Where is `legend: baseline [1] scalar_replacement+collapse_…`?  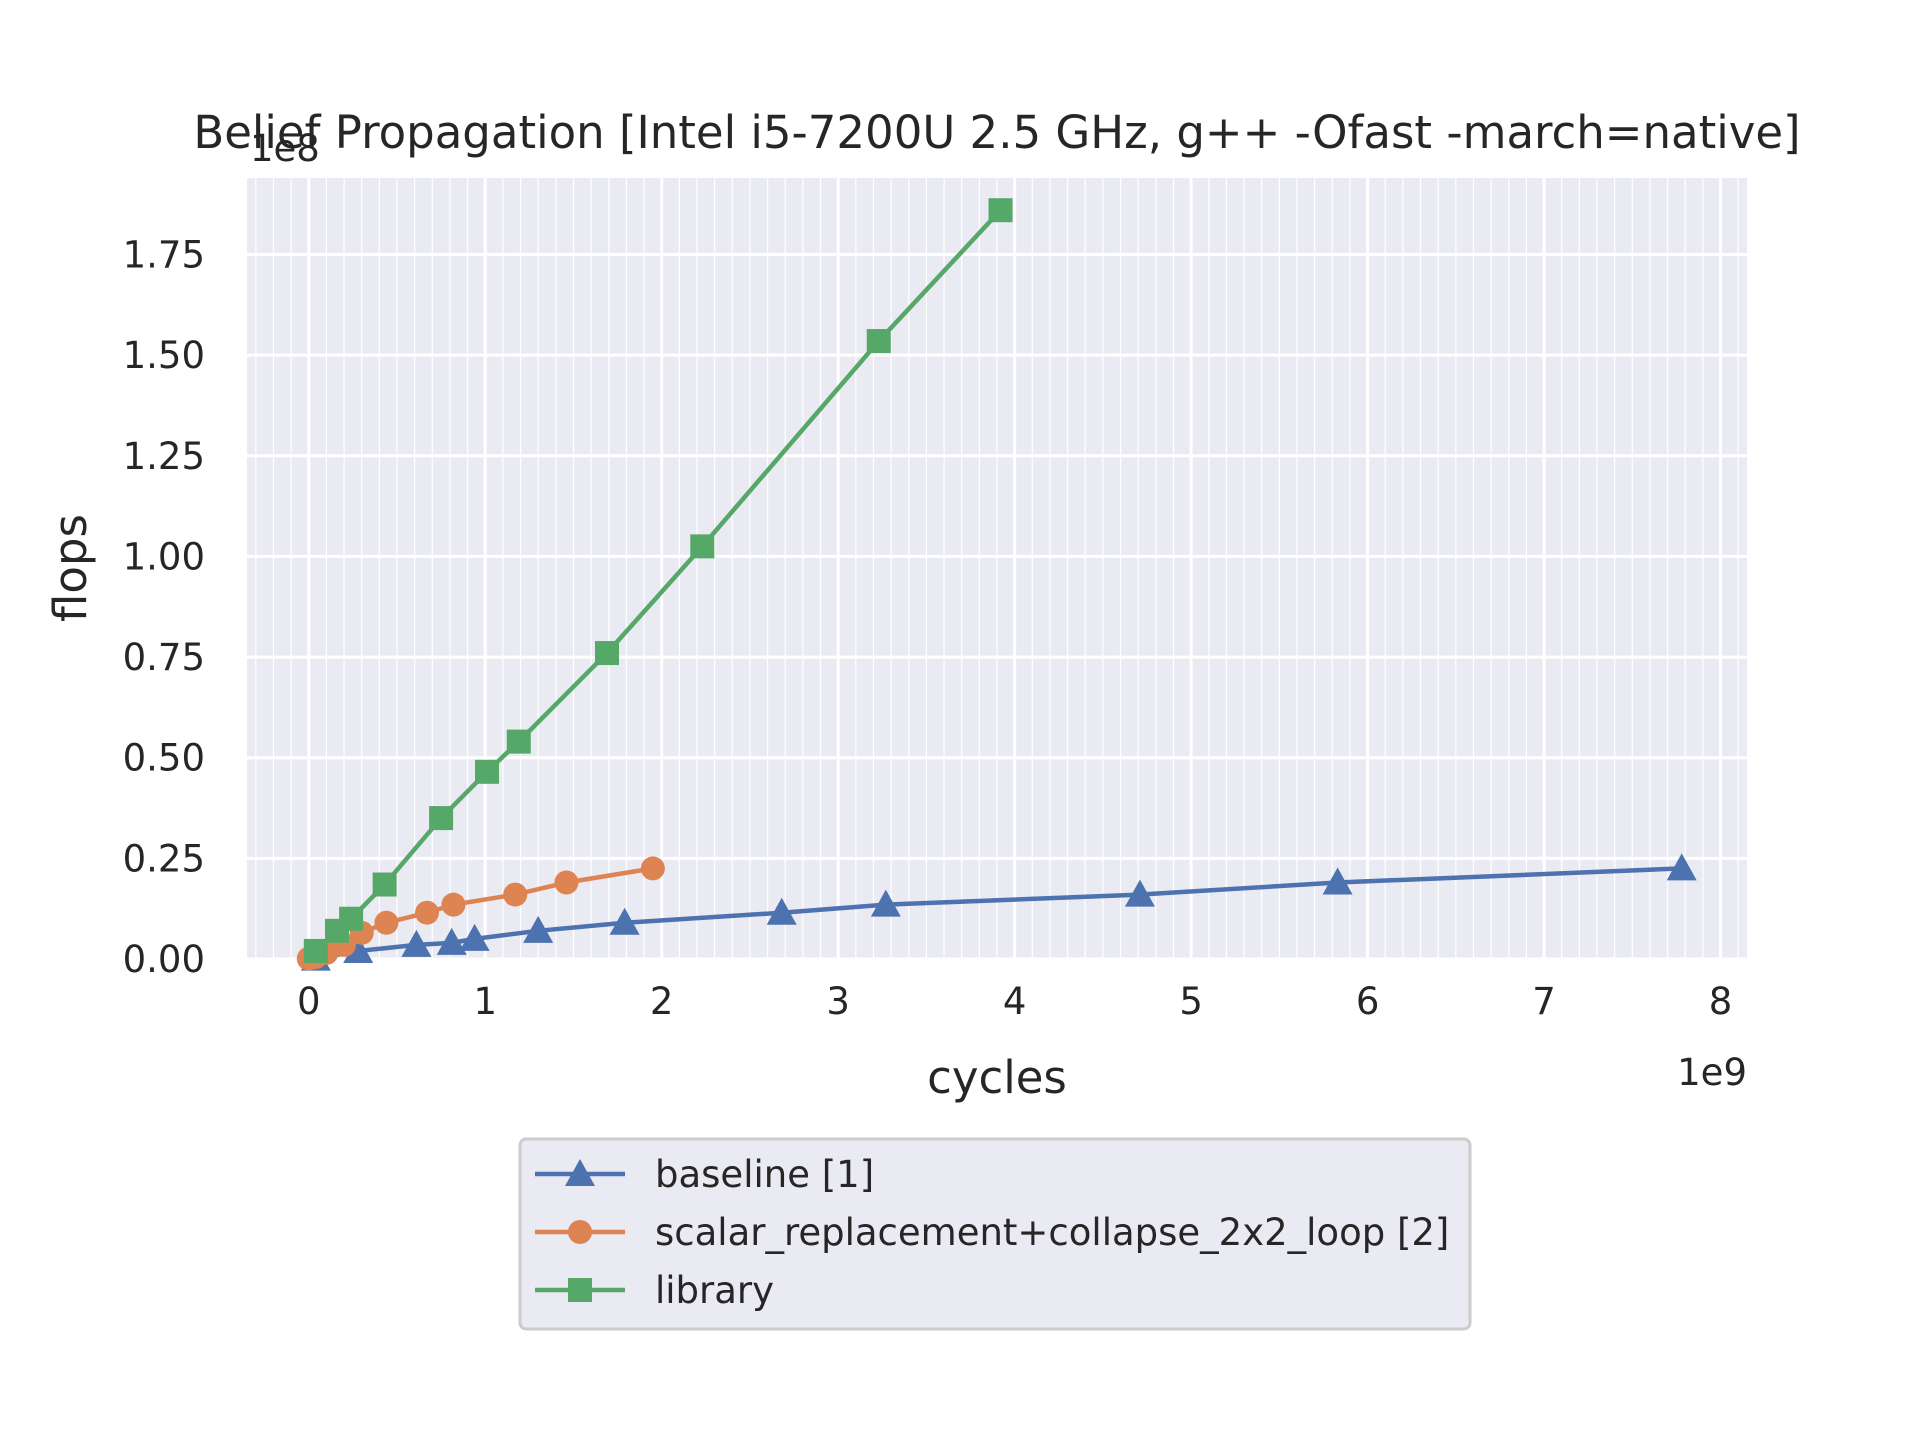
legend: baseline [1] scalar_replacement+collapse_… is located at coordinates (995, 1234).